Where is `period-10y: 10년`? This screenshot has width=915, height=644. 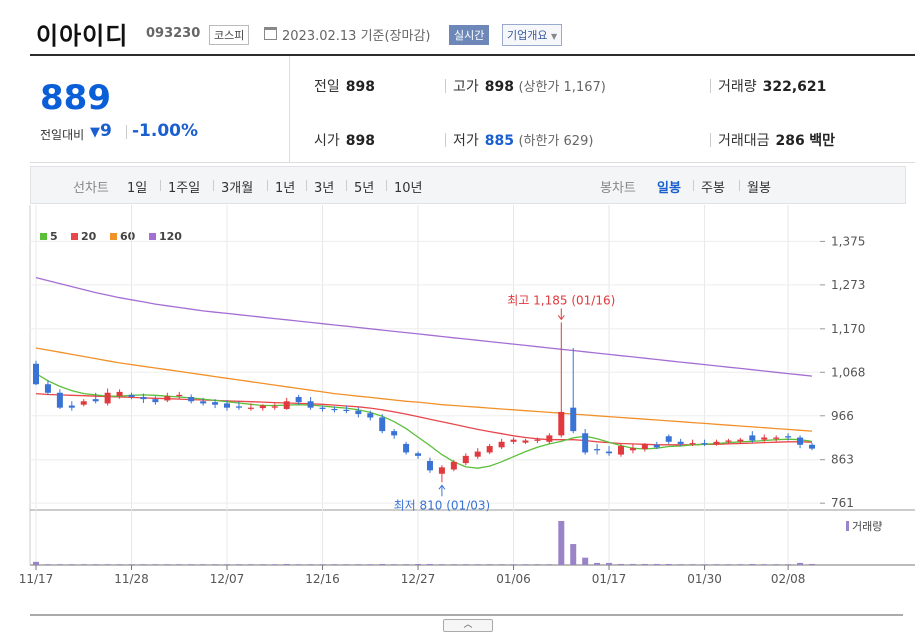
period-10y: 10년 is located at coordinates (408, 188).